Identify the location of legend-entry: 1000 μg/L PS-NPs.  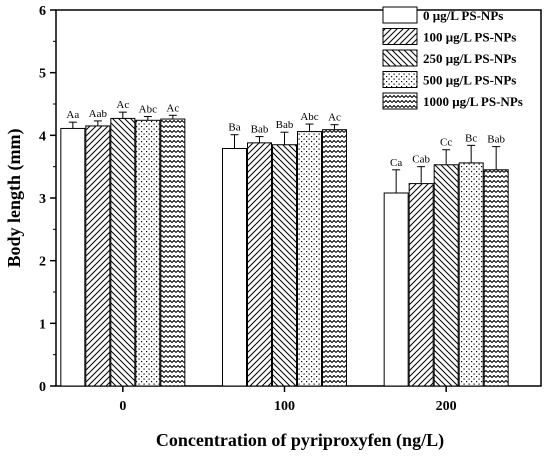
(473, 101).